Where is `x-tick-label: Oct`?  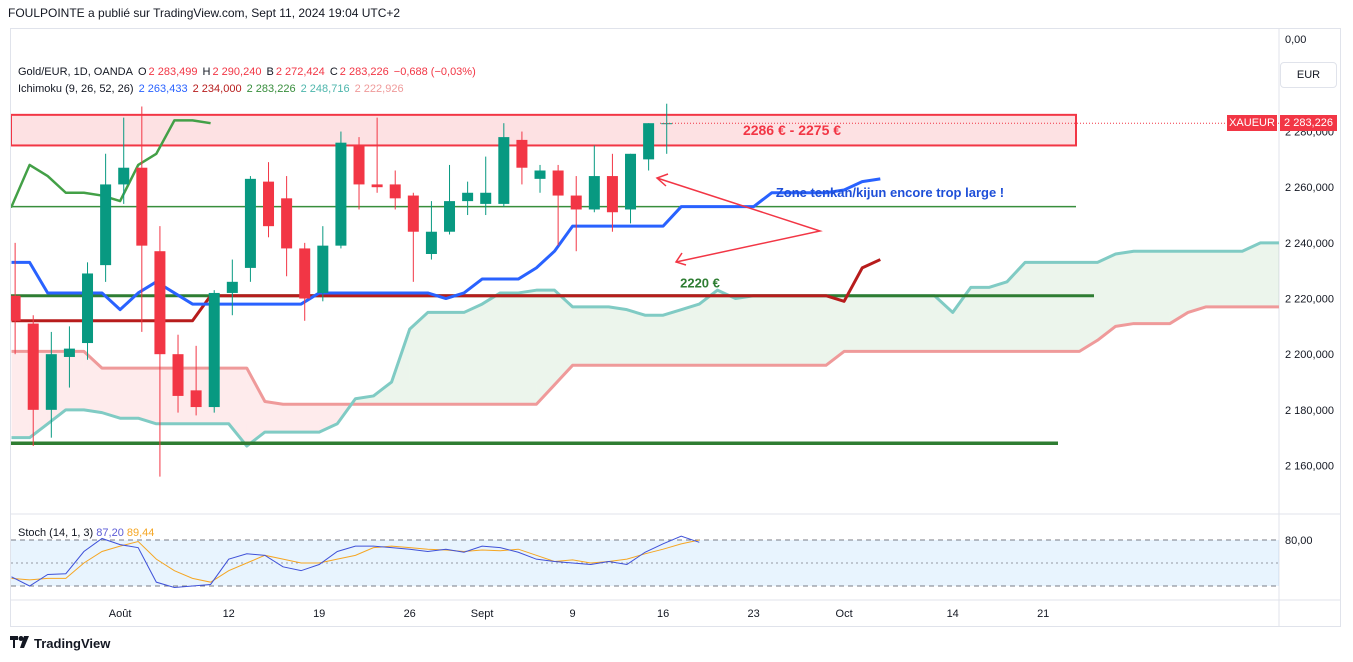
x-tick-label: Oct is located at coordinates (844, 614).